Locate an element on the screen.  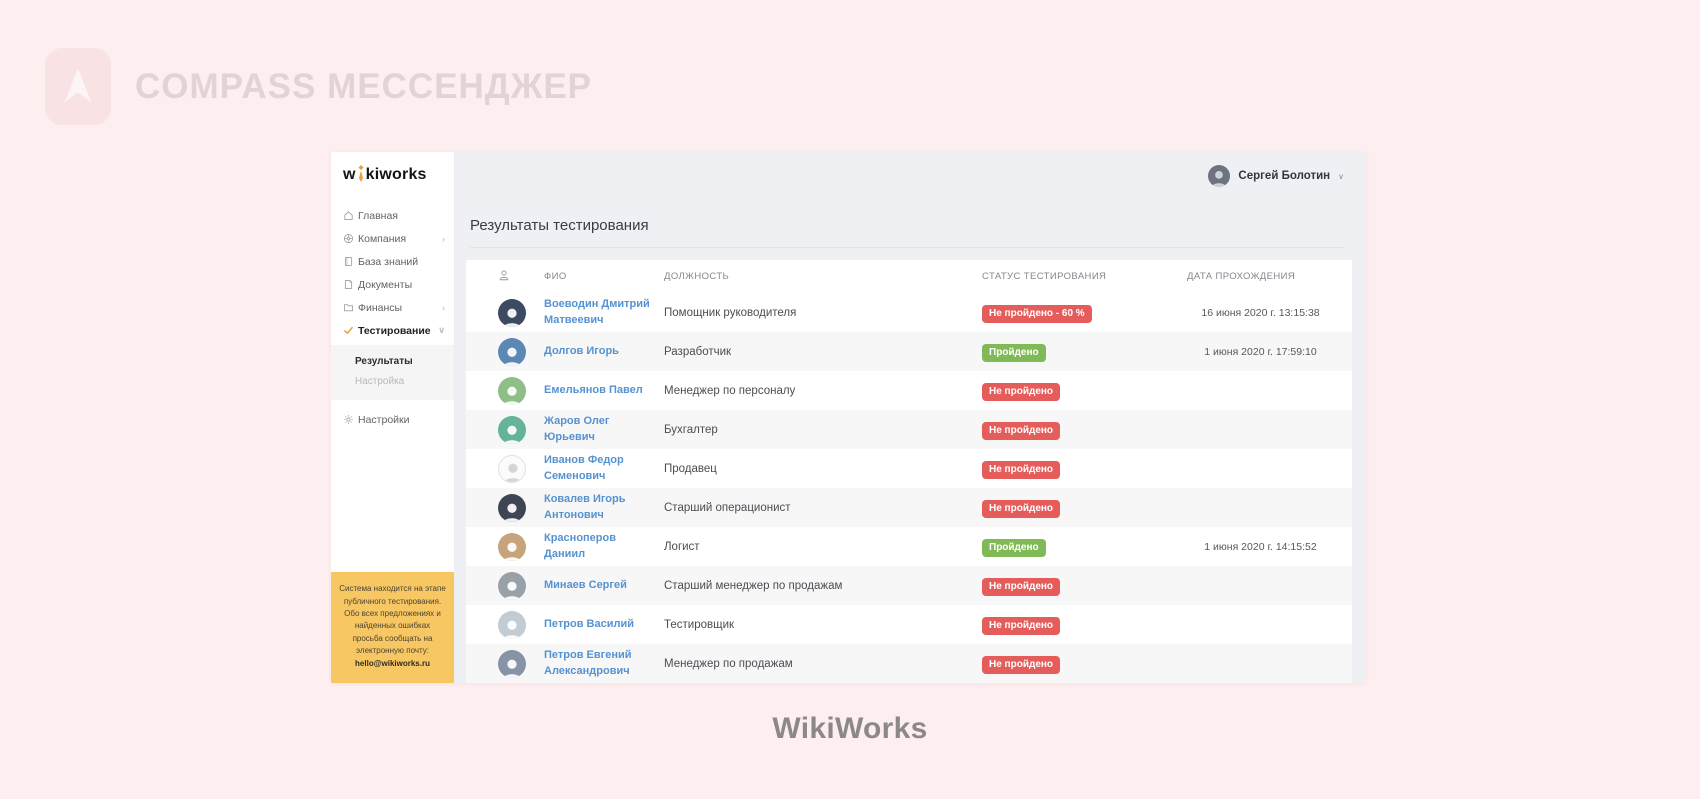
col-header-fio: ФИО is located at coordinates (555, 276).